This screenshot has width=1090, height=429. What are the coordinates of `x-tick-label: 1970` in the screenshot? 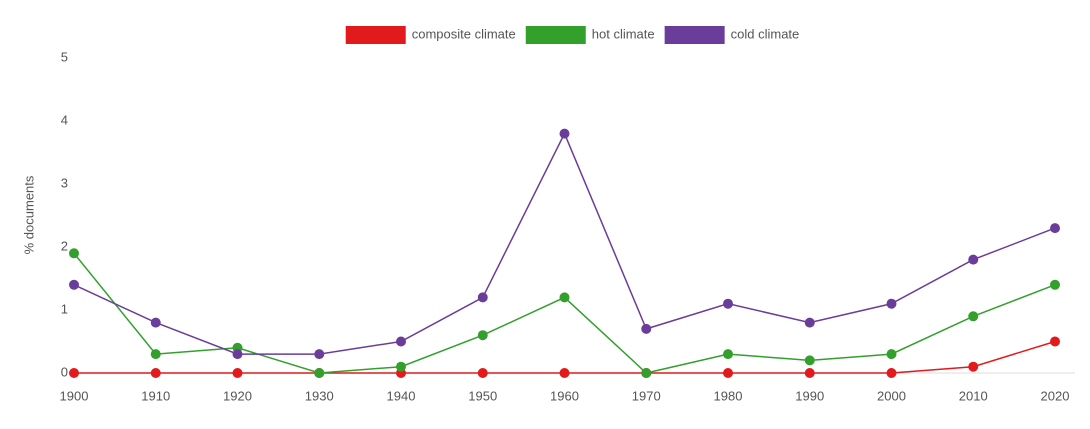 It's located at (646, 395).